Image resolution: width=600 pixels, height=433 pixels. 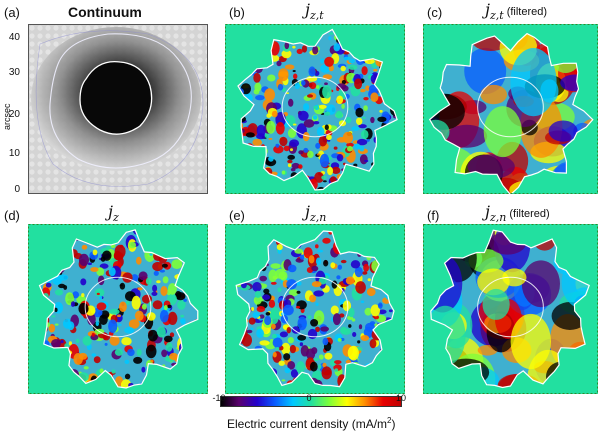 I want to click on y-tick: 0, so click(x=17, y=189).